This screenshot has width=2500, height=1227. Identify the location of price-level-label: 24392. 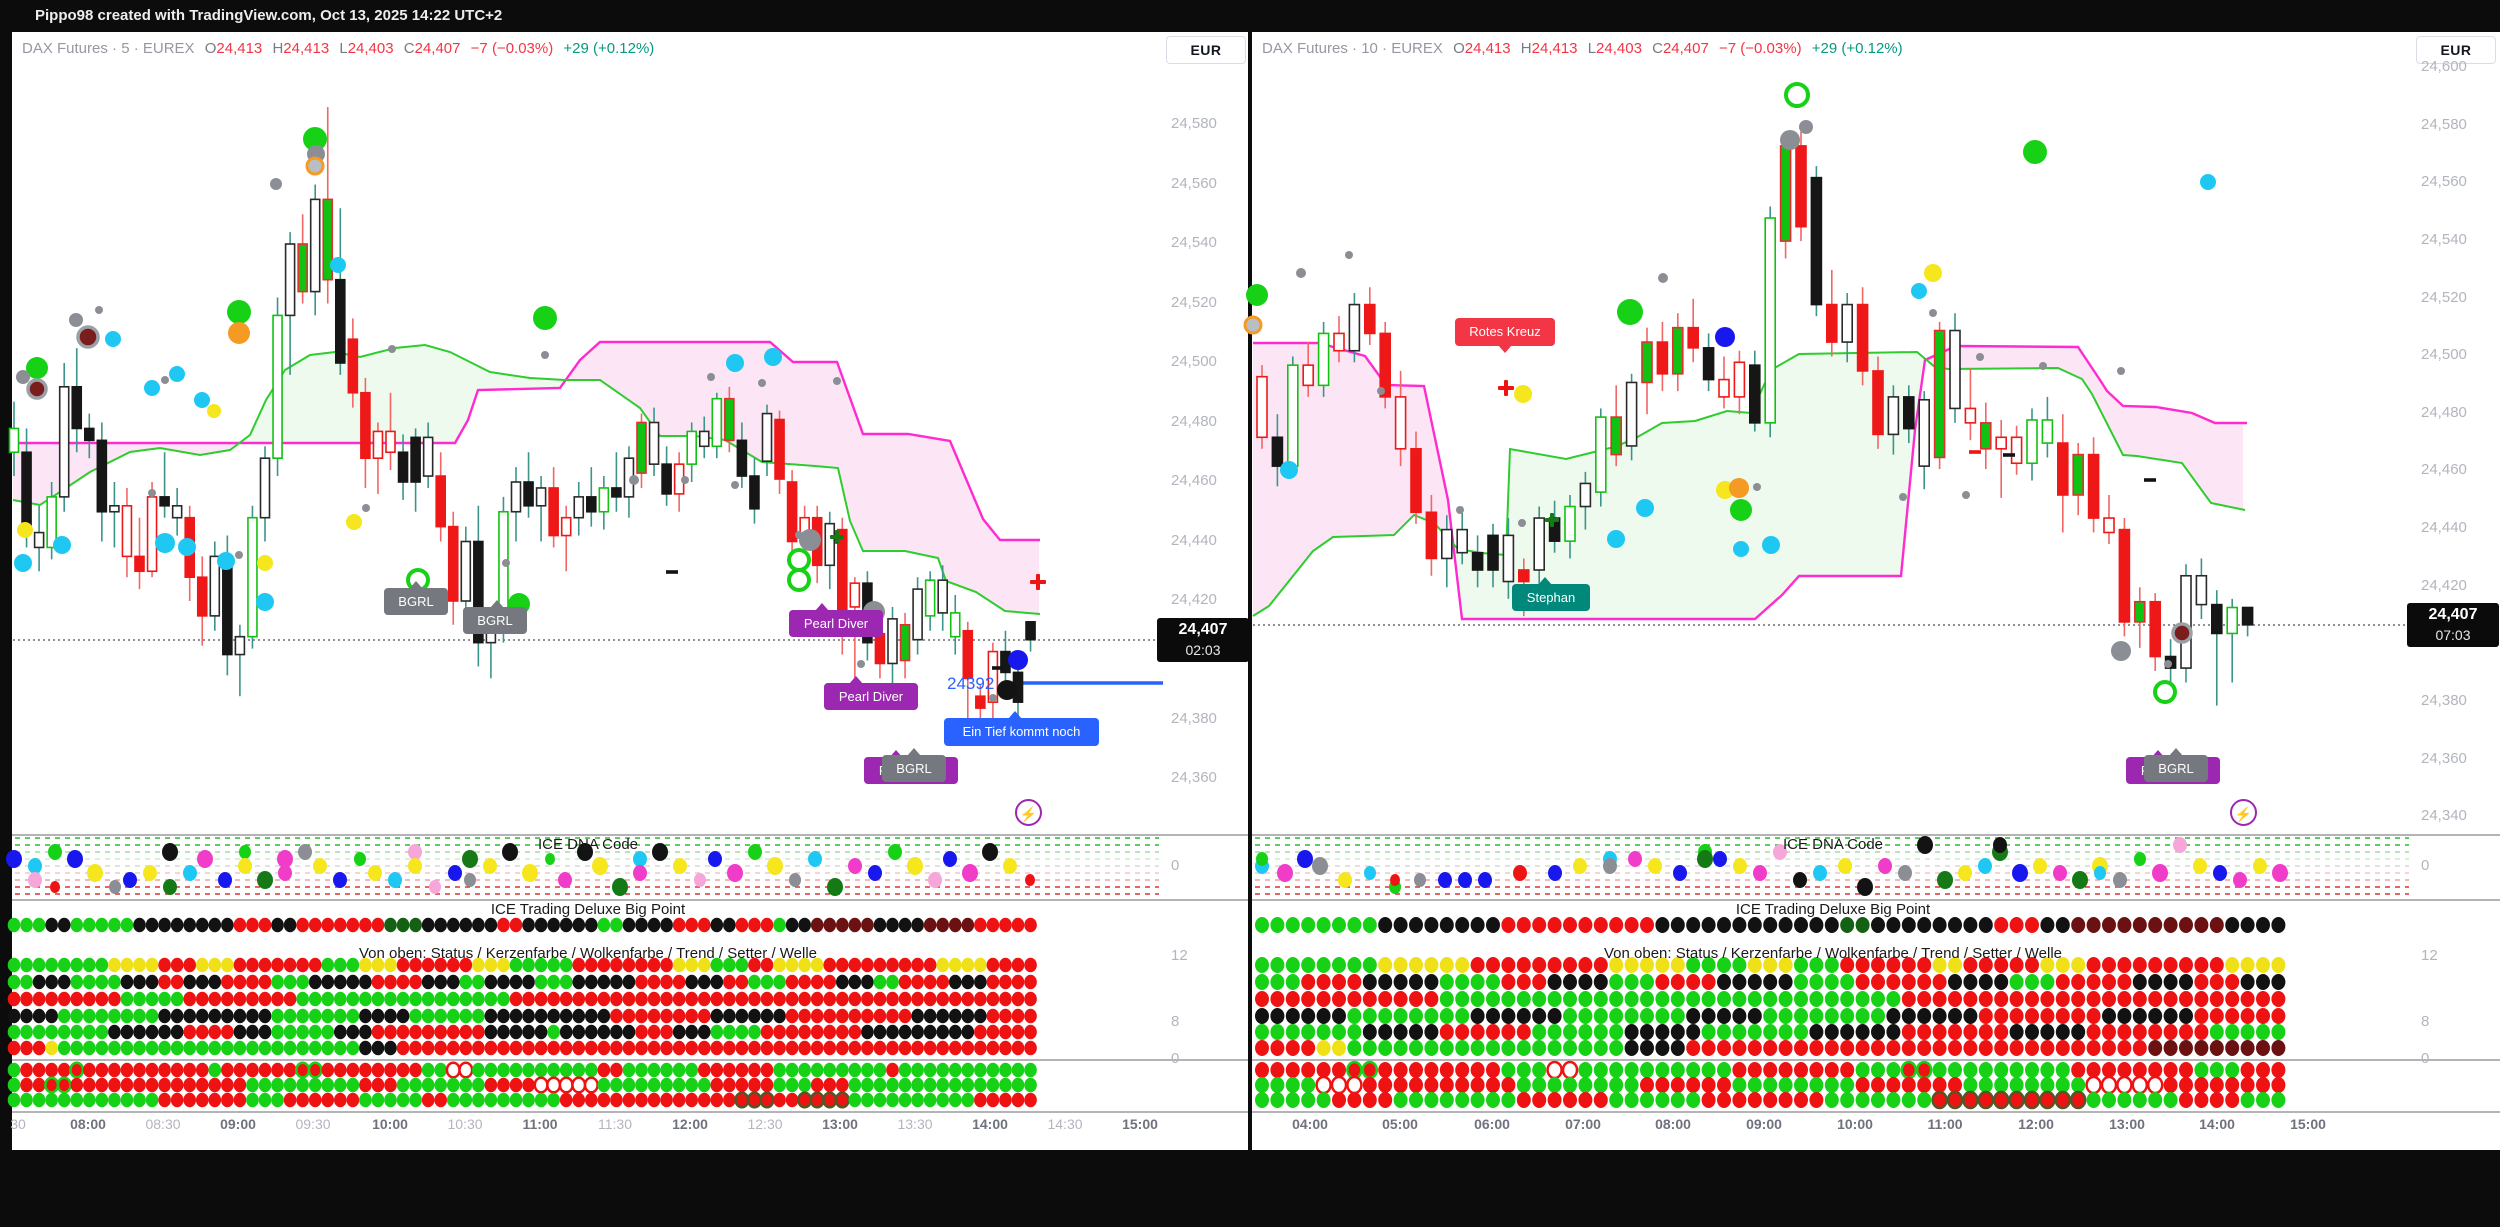
(971, 683).